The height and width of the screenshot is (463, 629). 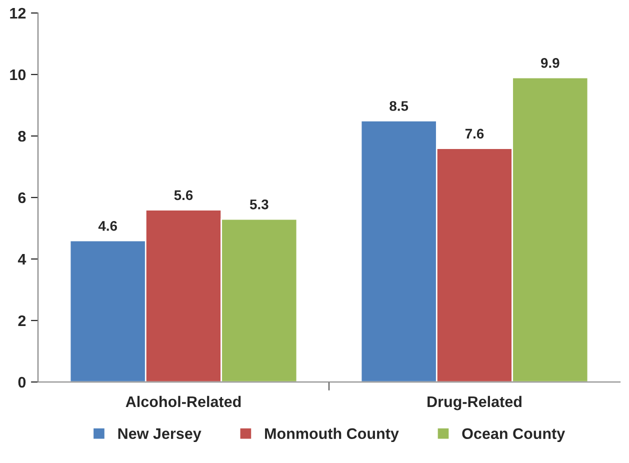 What do you see at coordinates (22, 136) in the screenshot?
I see `y-tick-label: 8` at bounding box center [22, 136].